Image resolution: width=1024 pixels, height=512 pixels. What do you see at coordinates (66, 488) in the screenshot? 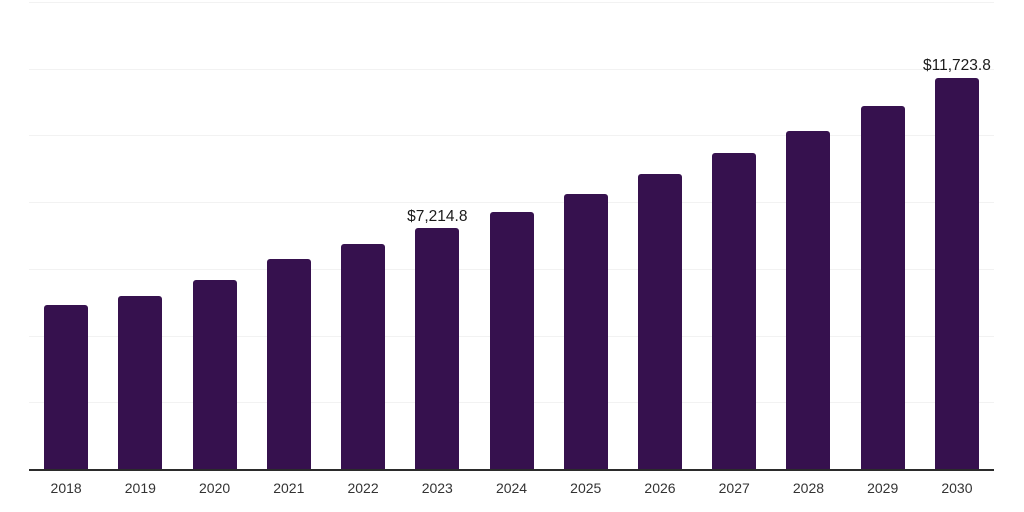
I see `x-tick-2018: 2018` at bounding box center [66, 488].